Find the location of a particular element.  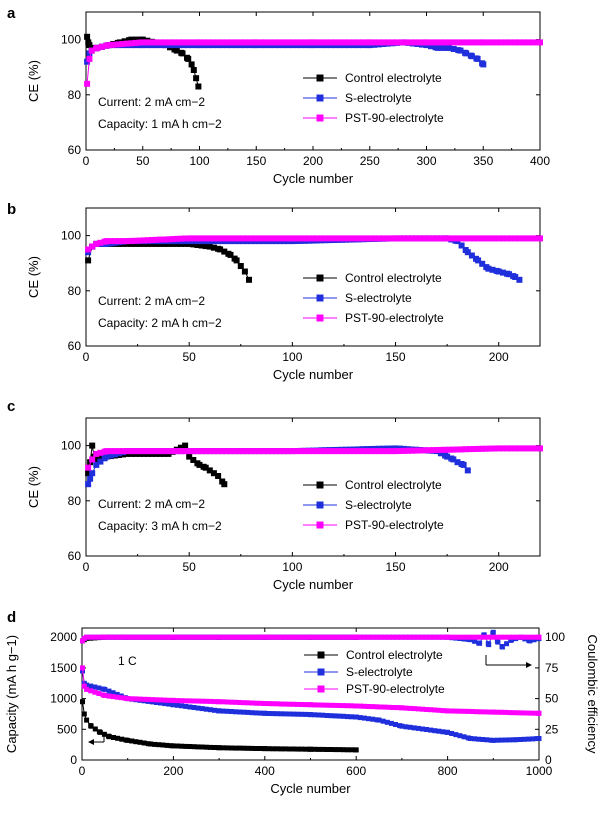

y-tick-label: 0 is located at coordinates (73, 760).